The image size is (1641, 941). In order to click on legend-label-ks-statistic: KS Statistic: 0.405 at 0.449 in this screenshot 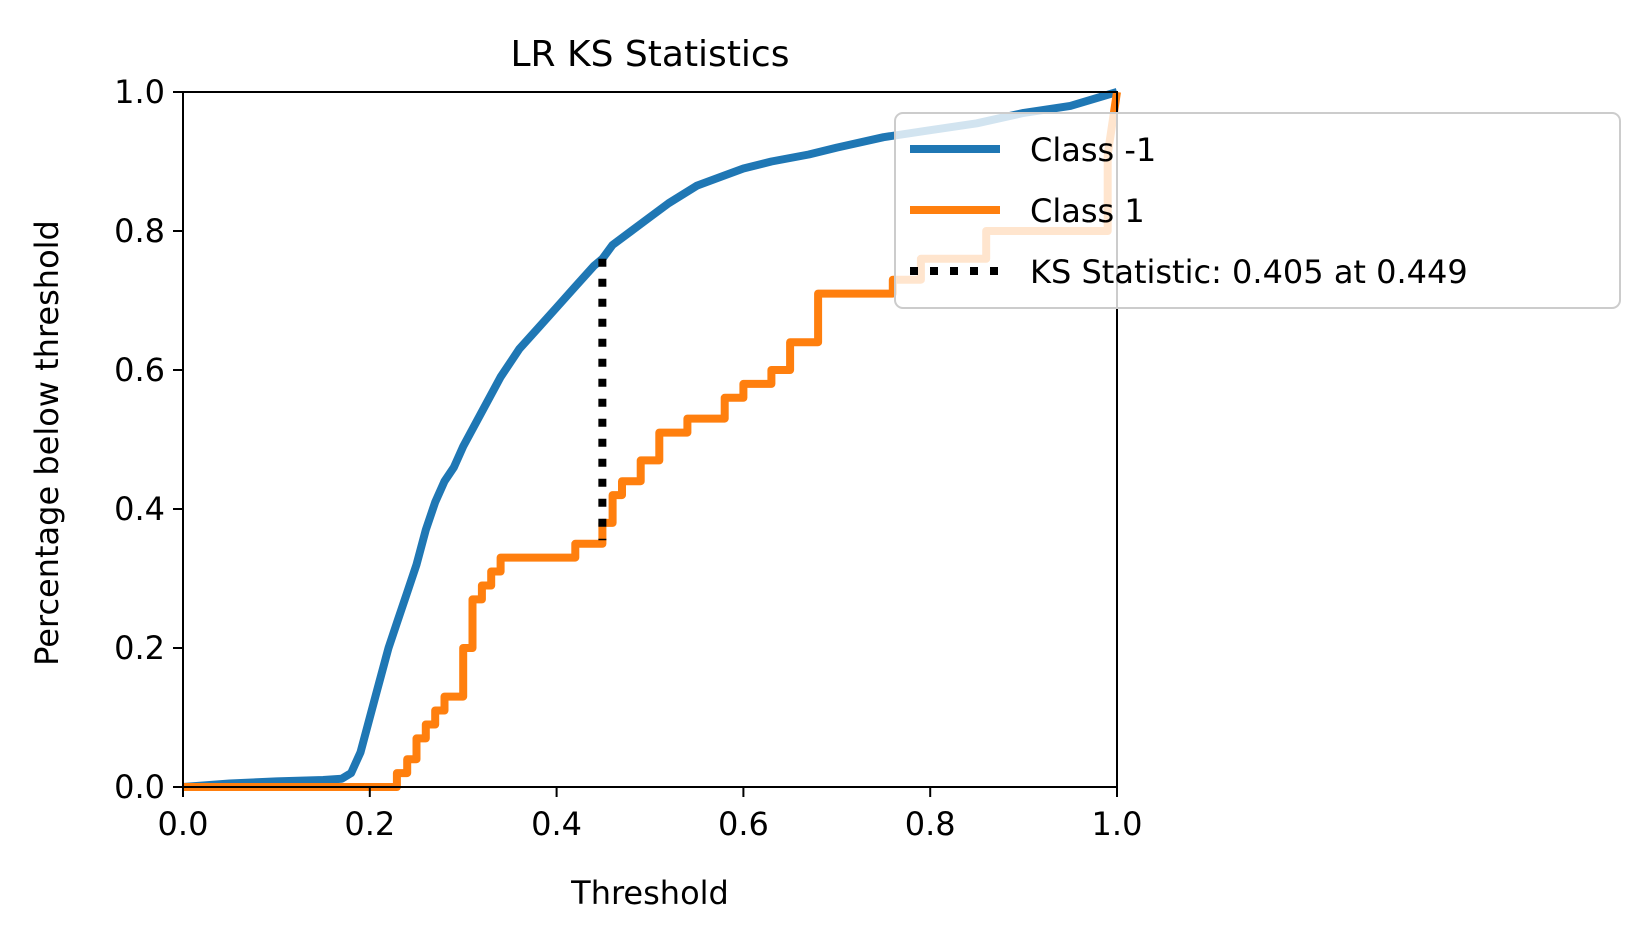, I will do `click(1249, 272)`.